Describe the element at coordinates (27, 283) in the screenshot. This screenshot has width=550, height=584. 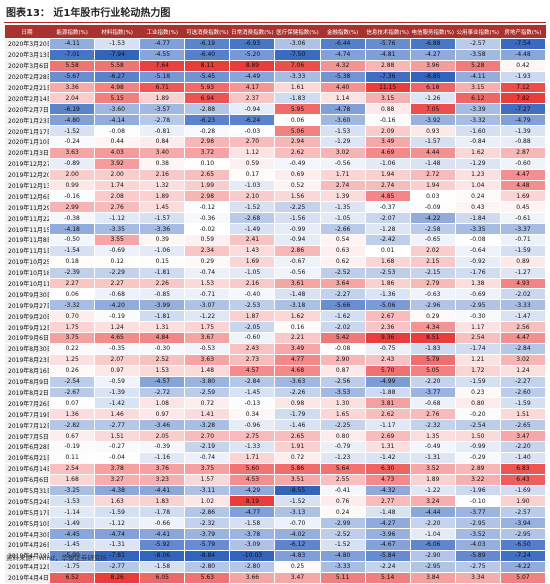
I see `date-cell: 2019年10月11日` at that location.